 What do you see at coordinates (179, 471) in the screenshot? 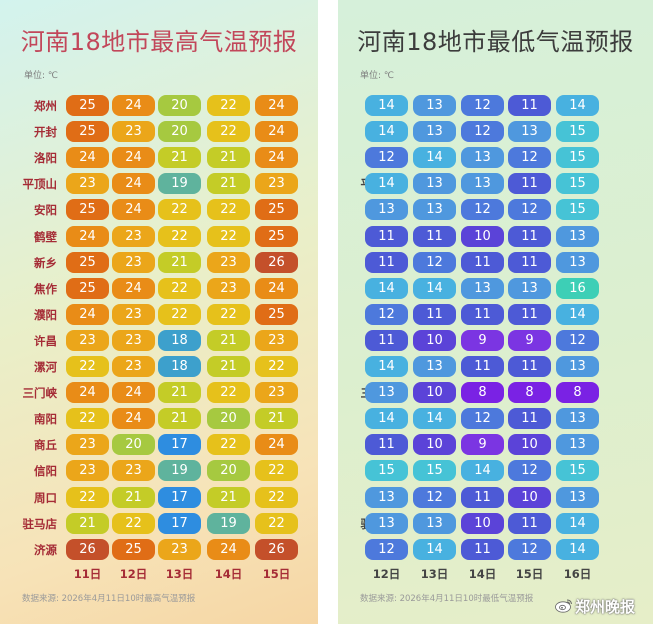
I see `temp-cell: 19` at bounding box center [179, 471].